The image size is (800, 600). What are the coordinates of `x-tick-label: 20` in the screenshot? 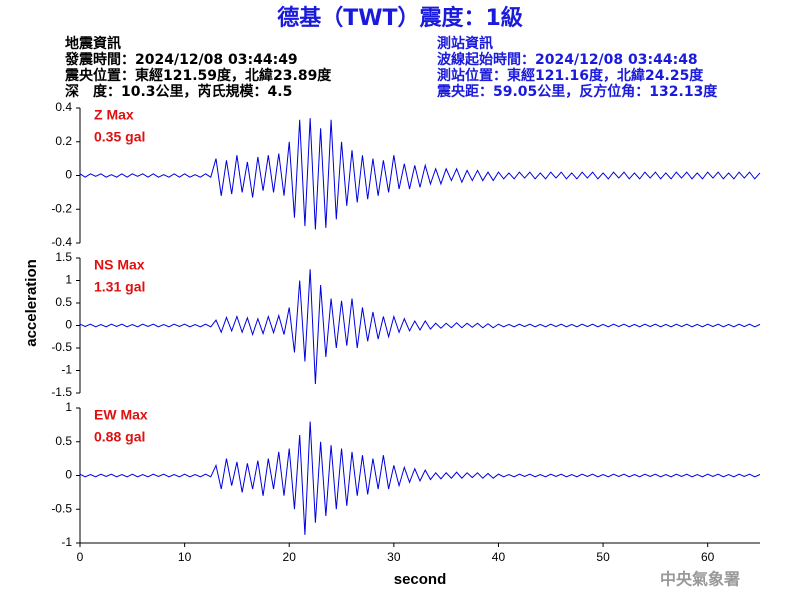 It's located at (290, 557).